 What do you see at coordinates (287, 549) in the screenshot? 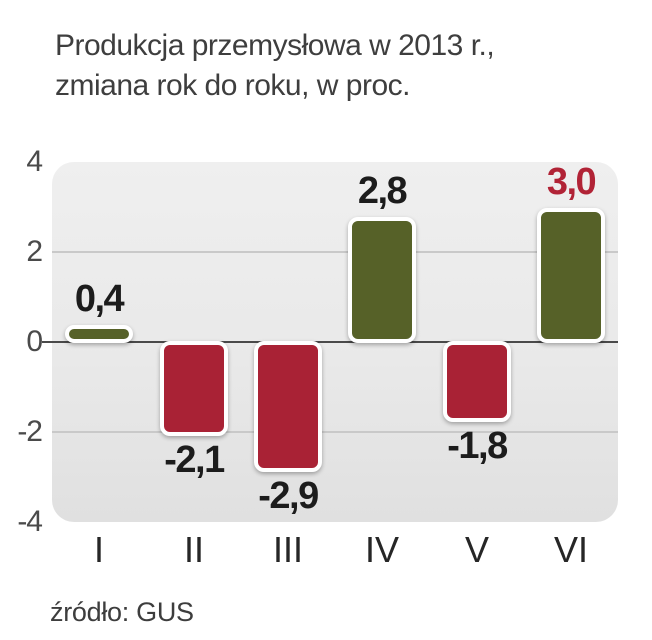
I see `x-axis-label-III: III` at bounding box center [287, 549].